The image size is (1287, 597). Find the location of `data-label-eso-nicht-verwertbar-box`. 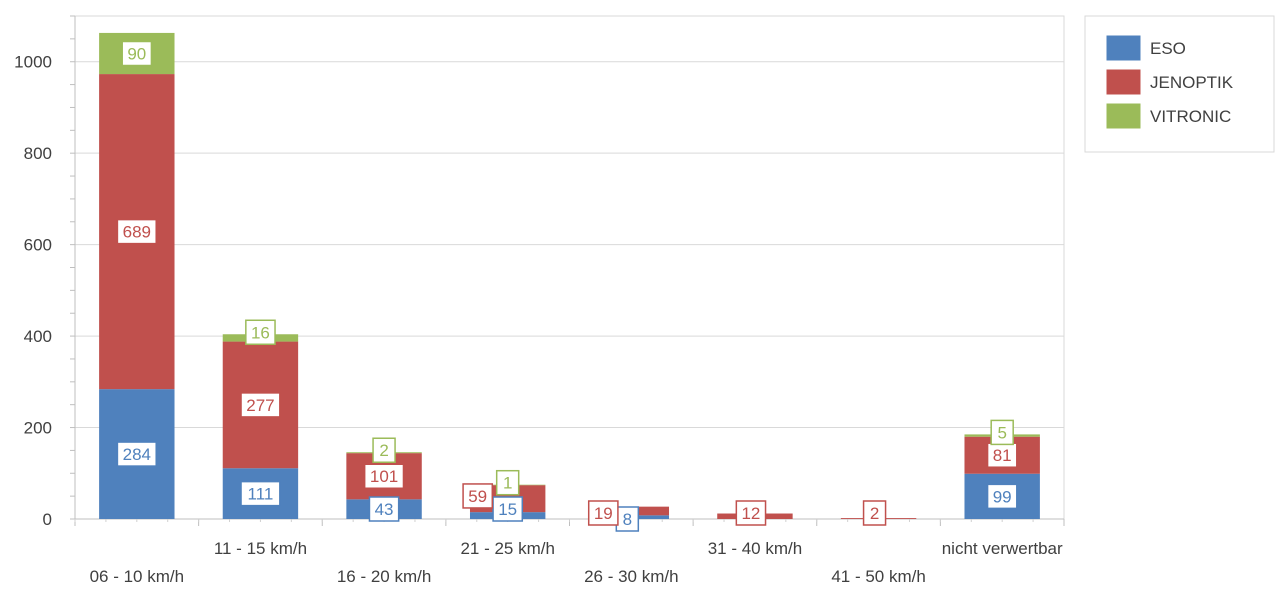

data-label-eso-nicht-verwertbar-box is located at coordinates (1002, 496).